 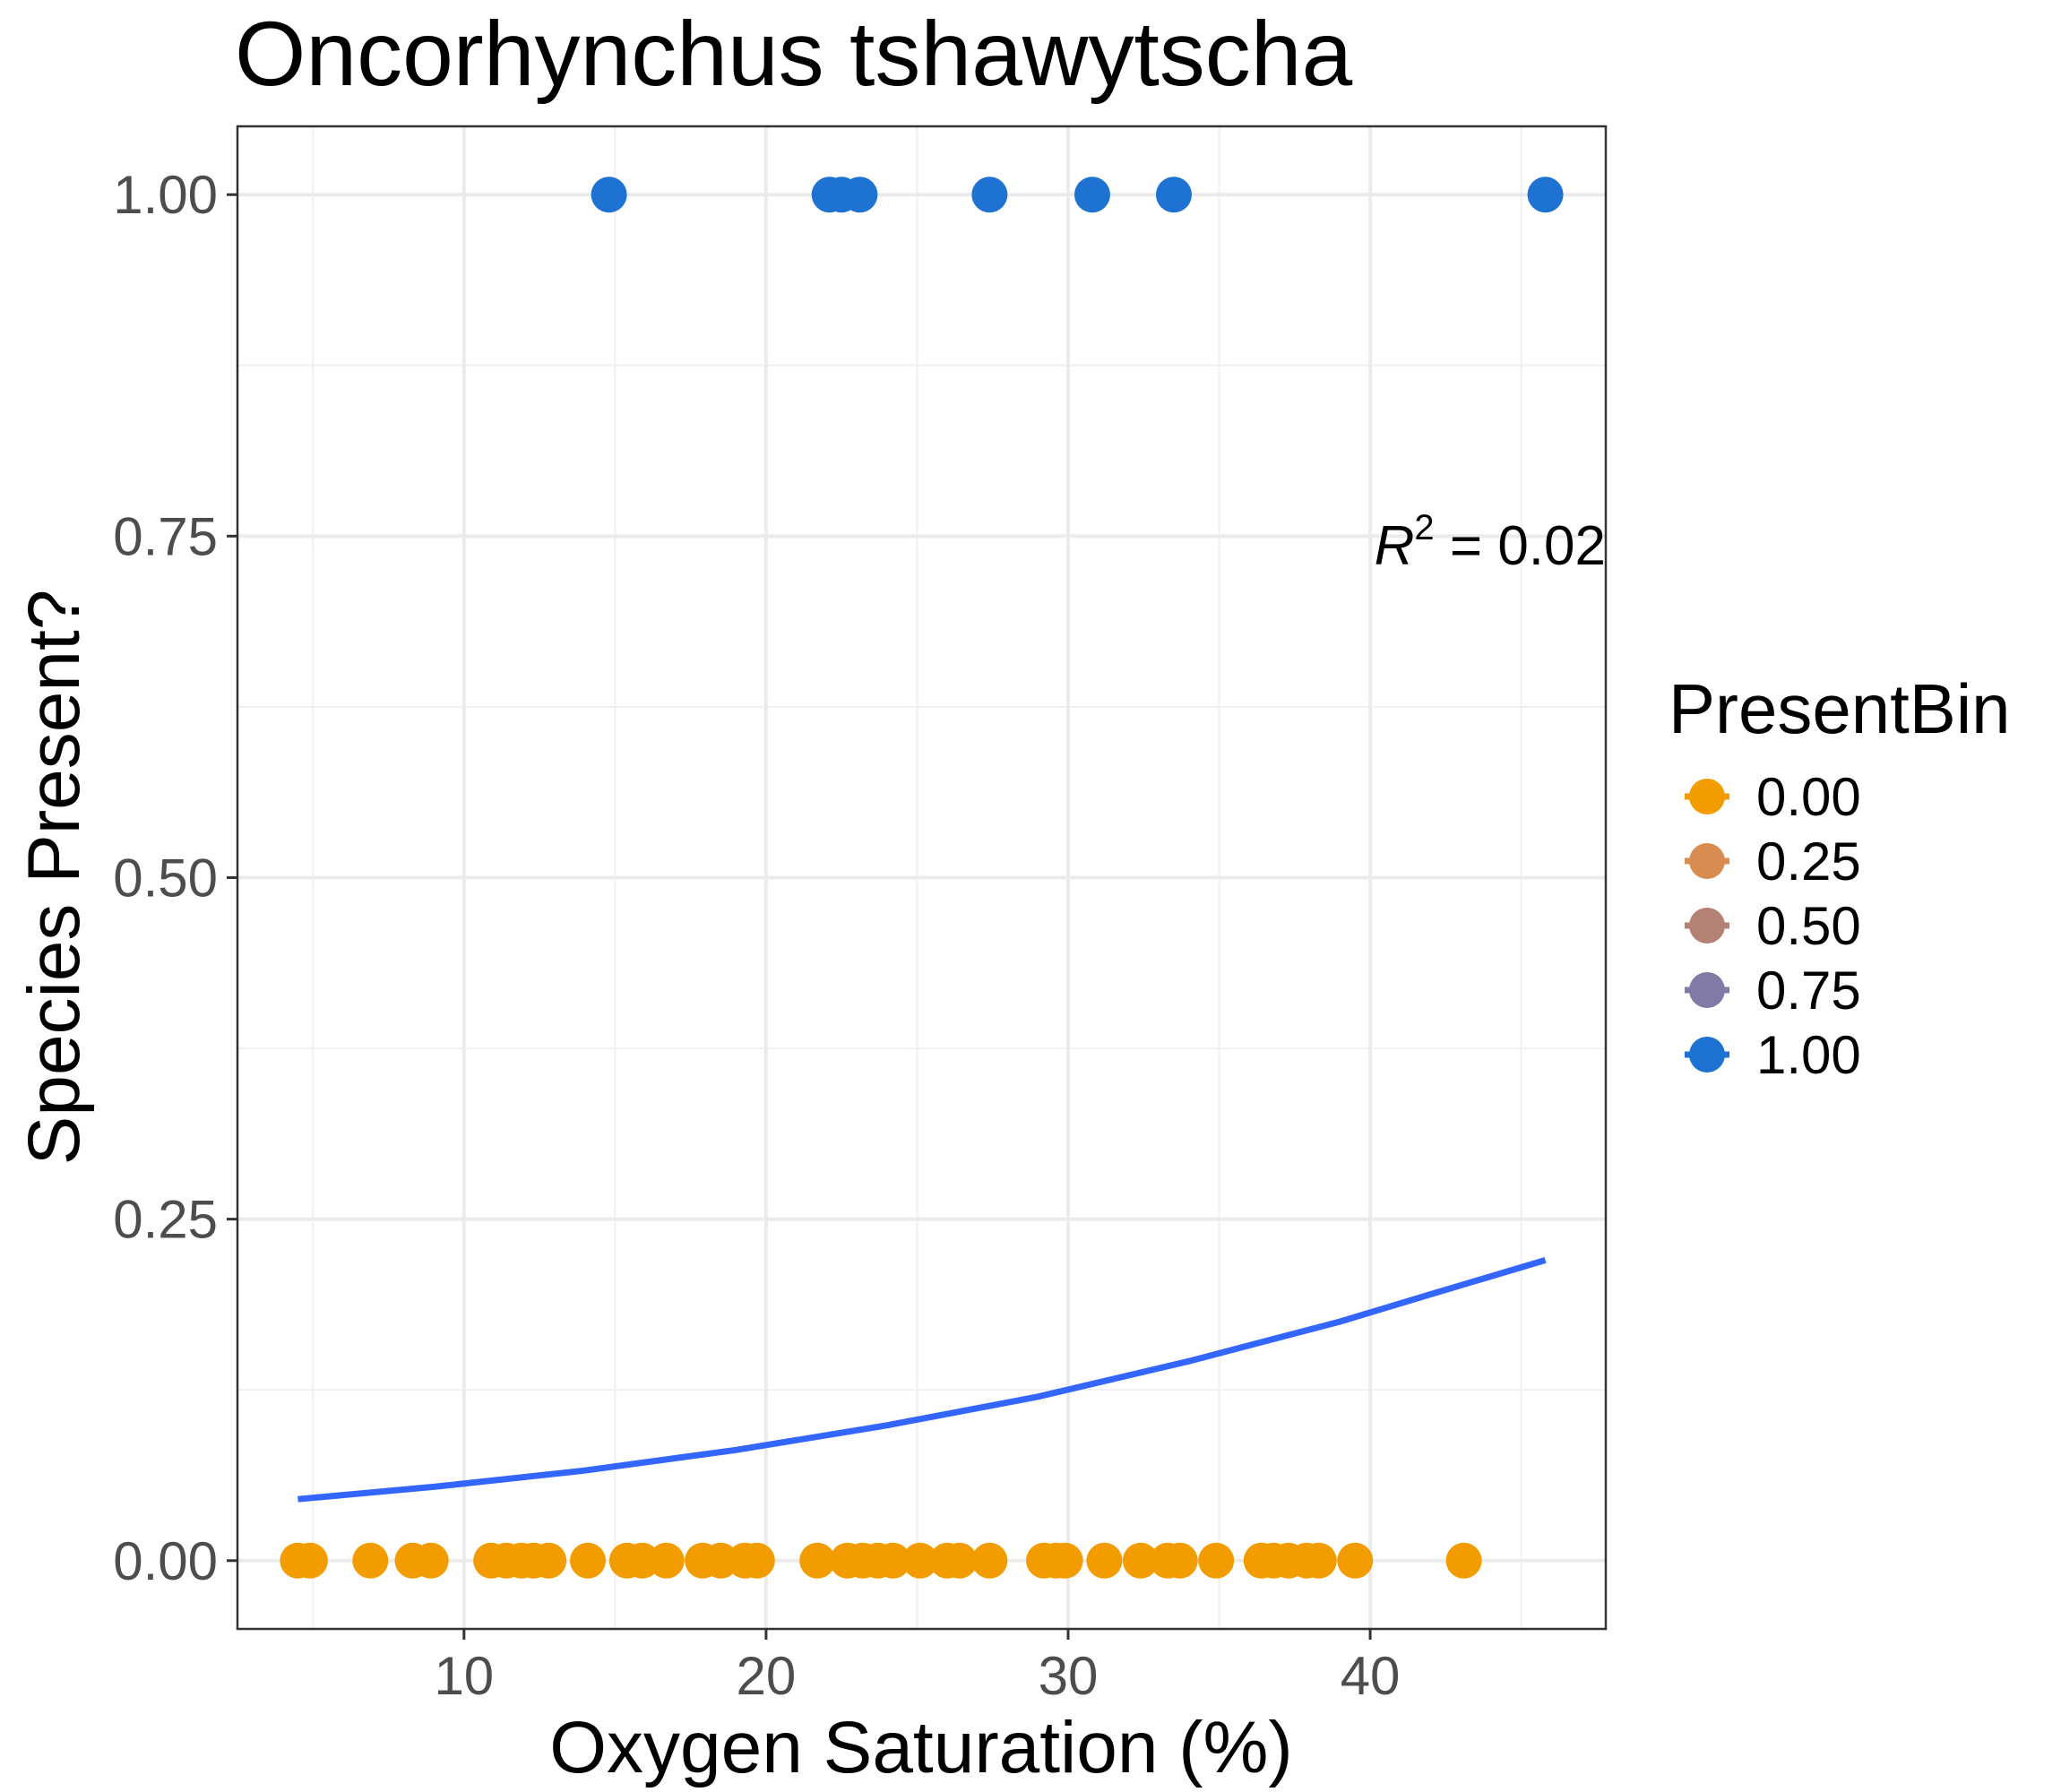 What do you see at coordinates (767, 1676) in the screenshot?
I see `x-tick-label: 20` at bounding box center [767, 1676].